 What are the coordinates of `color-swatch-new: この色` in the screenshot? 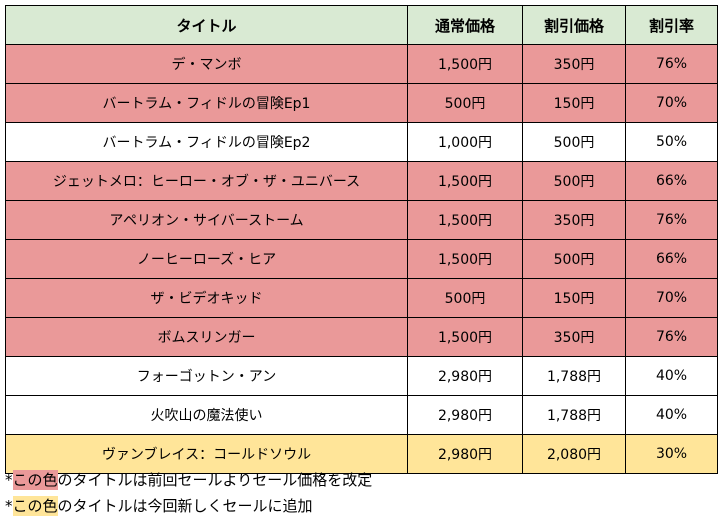 It's located at (35, 506).